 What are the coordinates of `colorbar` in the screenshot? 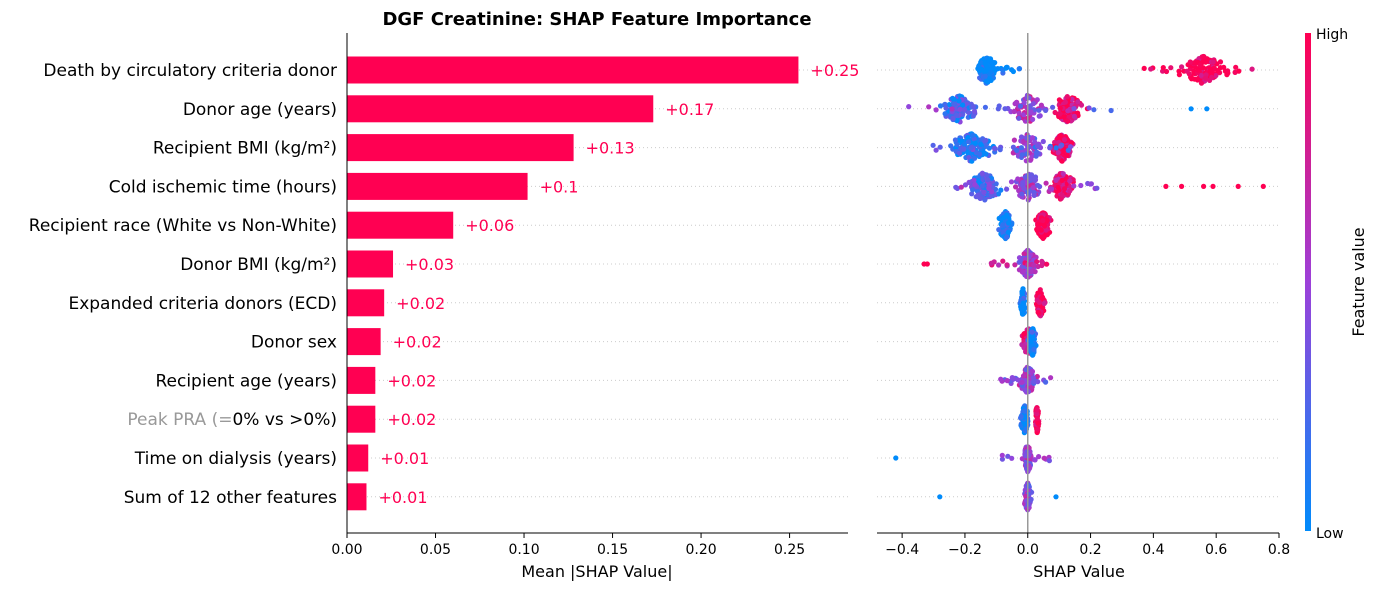 It's located at (1308, 282).